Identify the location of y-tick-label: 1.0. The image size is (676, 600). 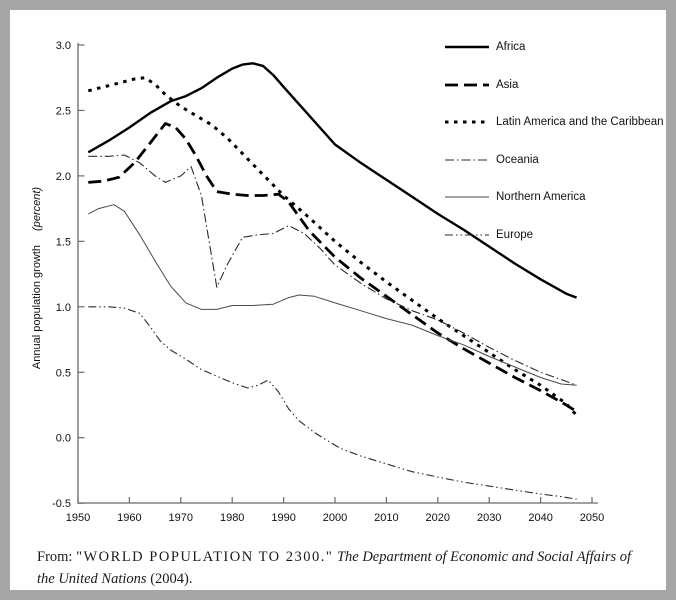
(63, 308).